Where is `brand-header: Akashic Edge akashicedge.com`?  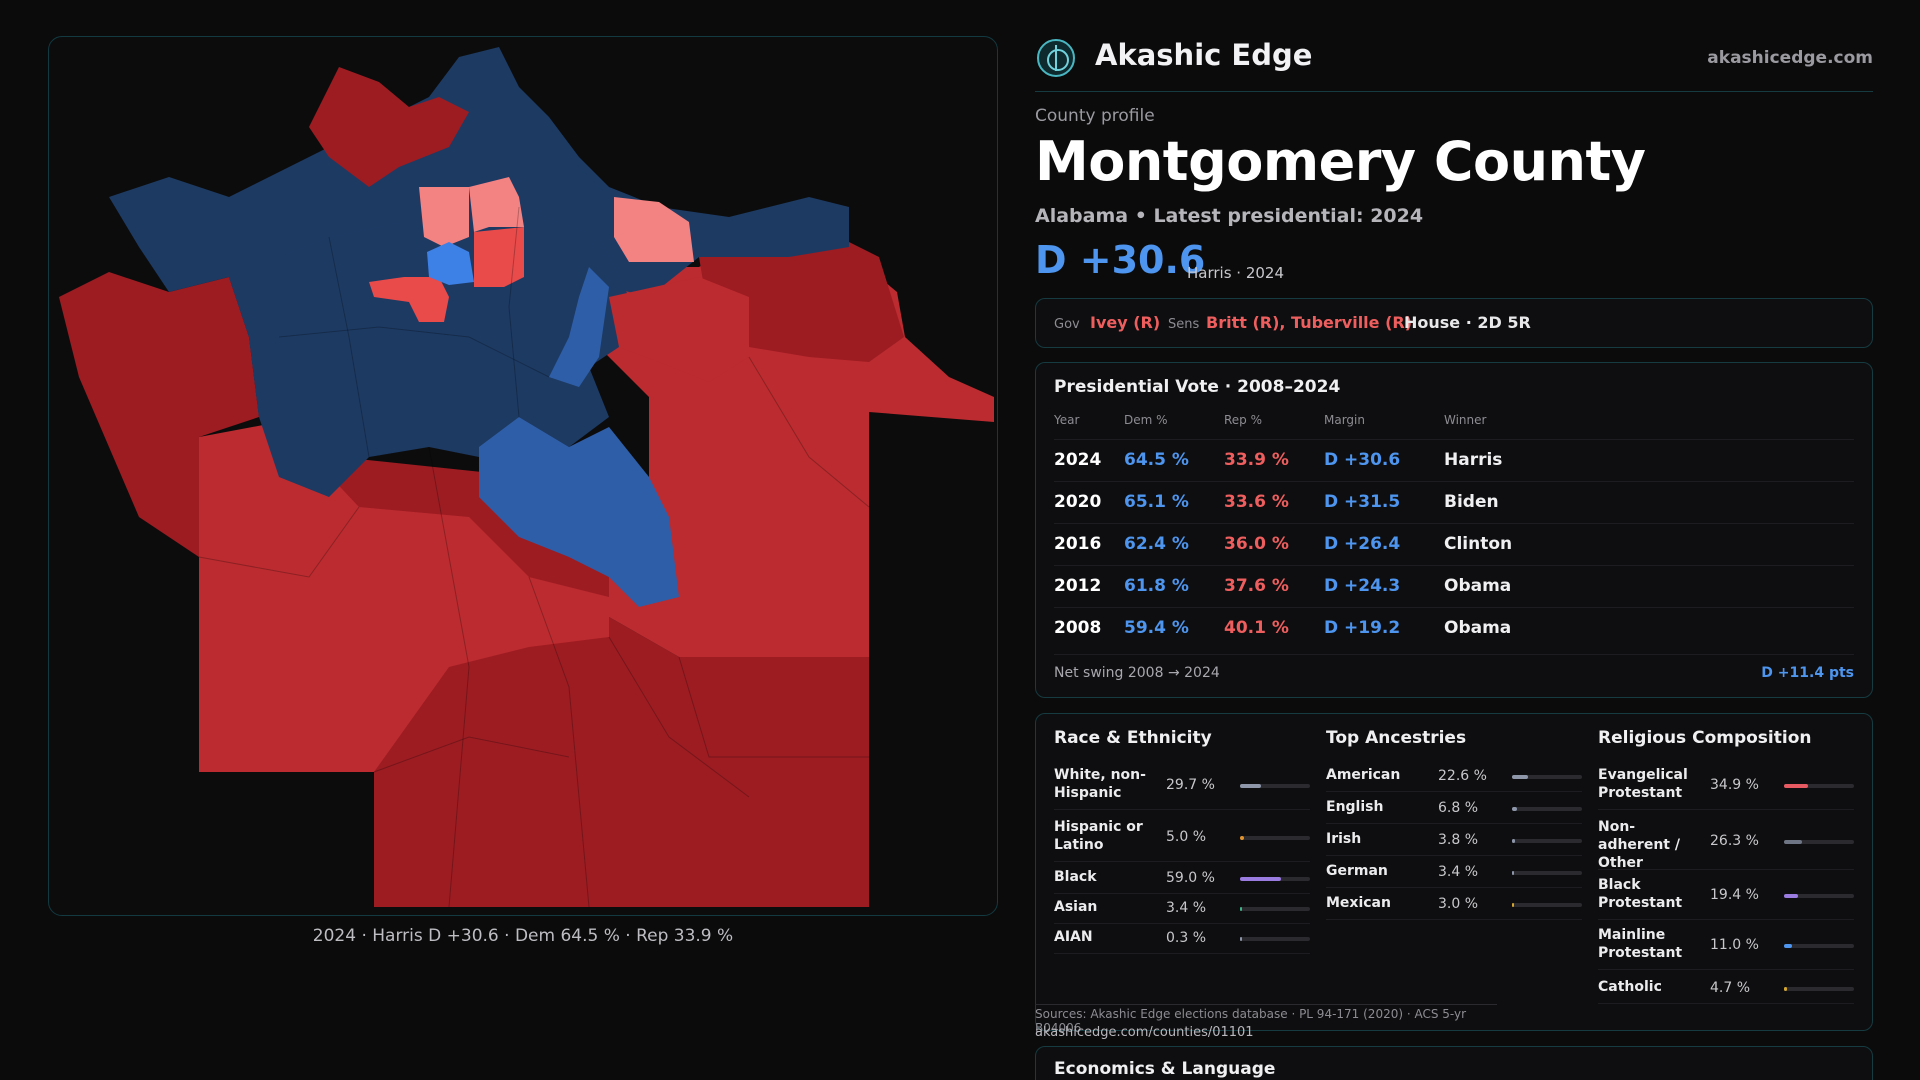
brand-header: Akashic Edge akashicedge.com is located at coordinates (1454, 64).